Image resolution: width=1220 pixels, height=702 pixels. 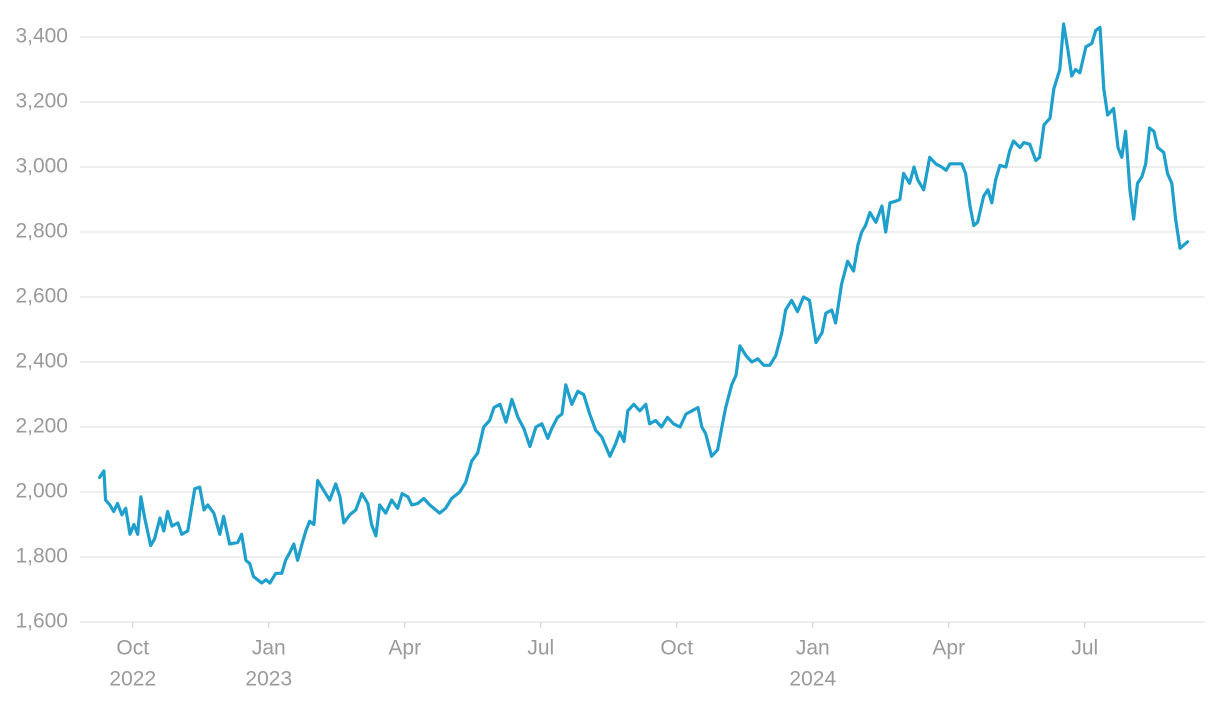 I want to click on y-tick-label: 3,000, so click(x=41, y=166).